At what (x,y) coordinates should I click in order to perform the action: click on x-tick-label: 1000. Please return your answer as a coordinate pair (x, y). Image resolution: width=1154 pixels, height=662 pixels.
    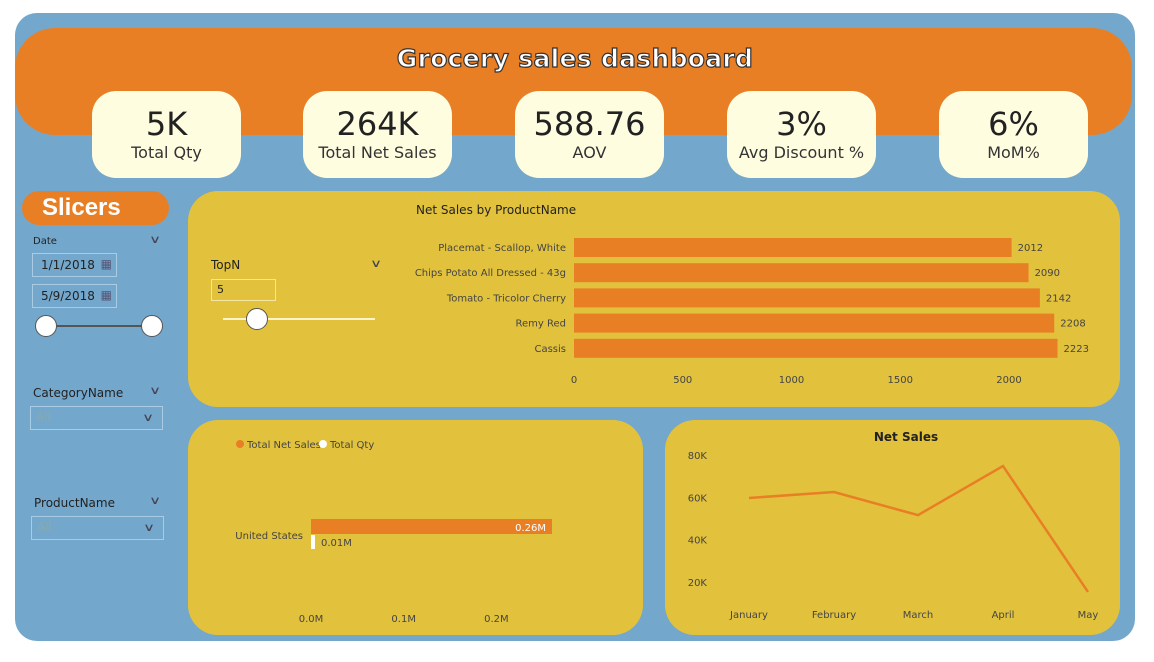
    Looking at the image, I should click on (791, 380).